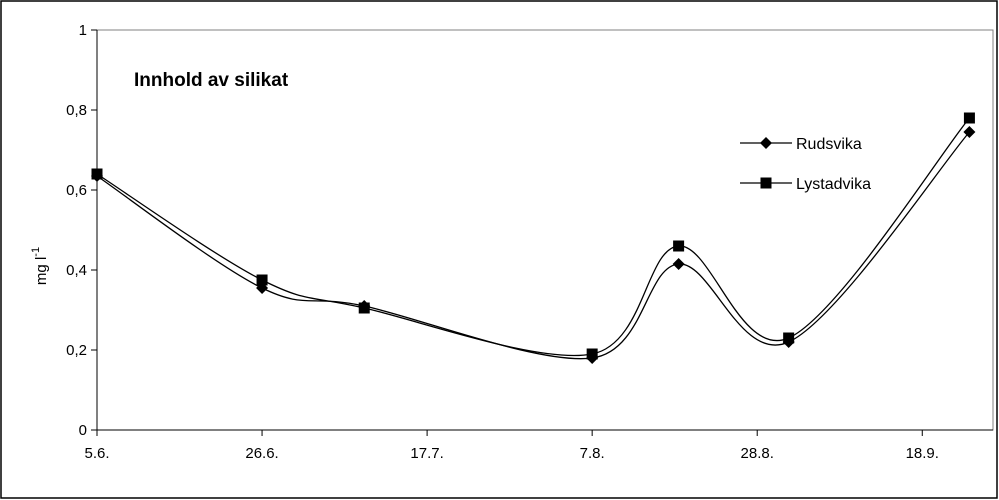 Image resolution: width=999 pixels, height=500 pixels. What do you see at coordinates (261, 453) in the screenshot?
I see `x-tick-label: 26.6.` at bounding box center [261, 453].